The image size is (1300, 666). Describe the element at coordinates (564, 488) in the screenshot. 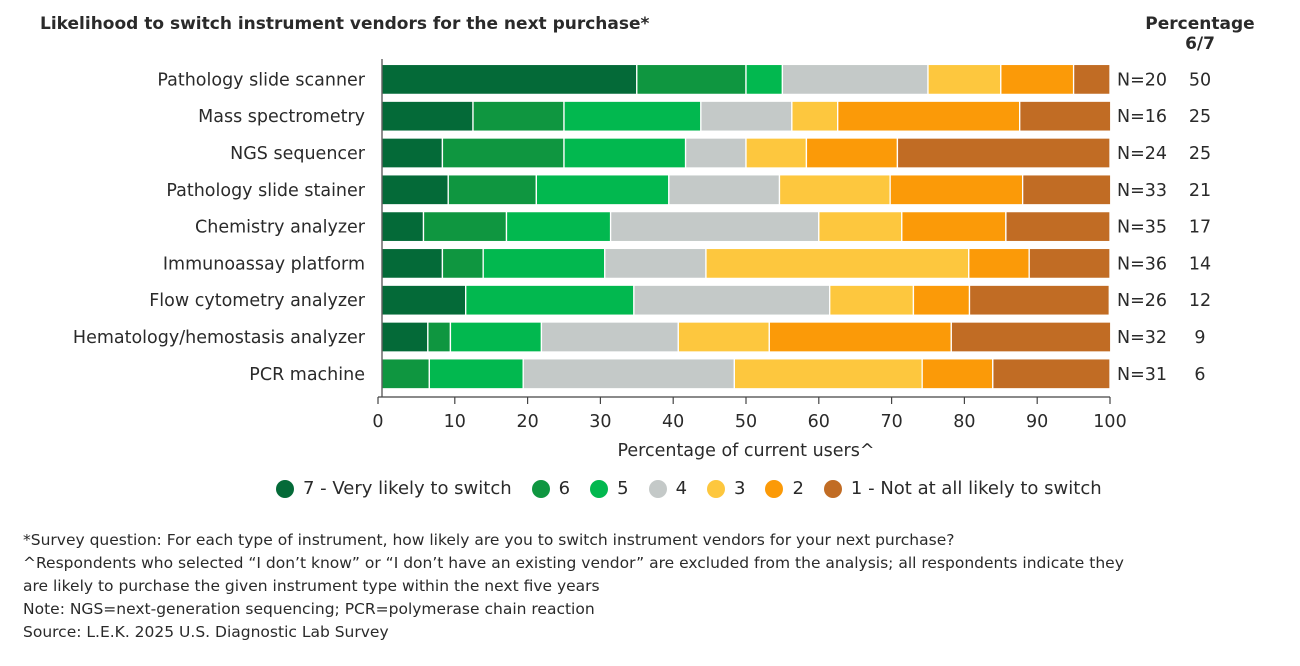

I see `legend-label-1: 6` at that location.